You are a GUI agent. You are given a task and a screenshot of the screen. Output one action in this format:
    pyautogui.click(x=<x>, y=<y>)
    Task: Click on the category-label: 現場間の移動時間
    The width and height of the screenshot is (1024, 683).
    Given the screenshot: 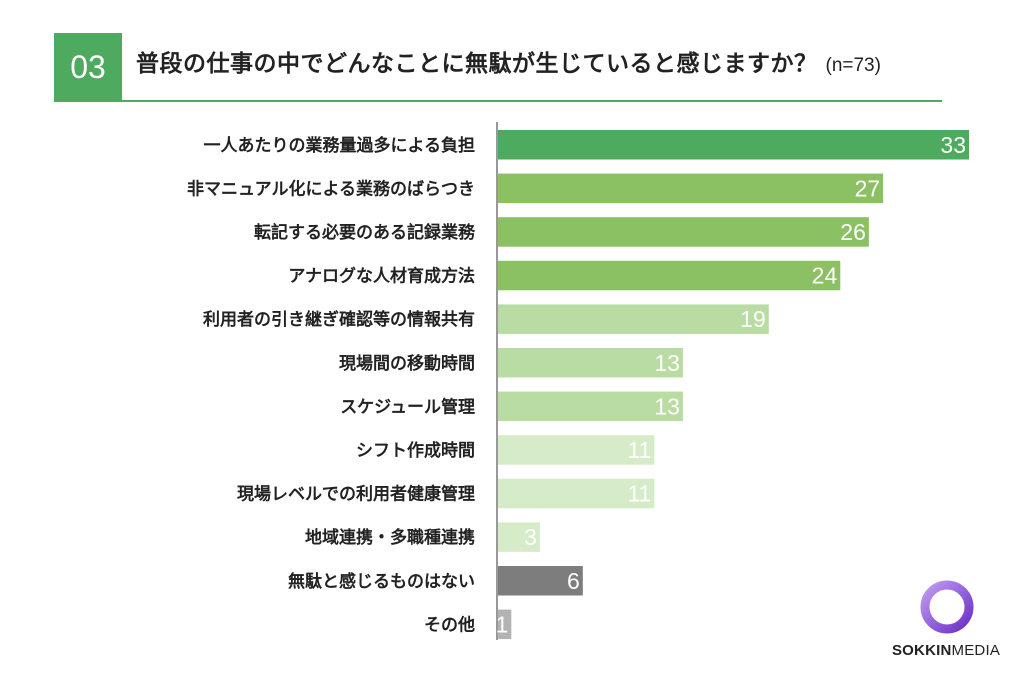 What is the action you would take?
    pyautogui.click(x=407, y=363)
    